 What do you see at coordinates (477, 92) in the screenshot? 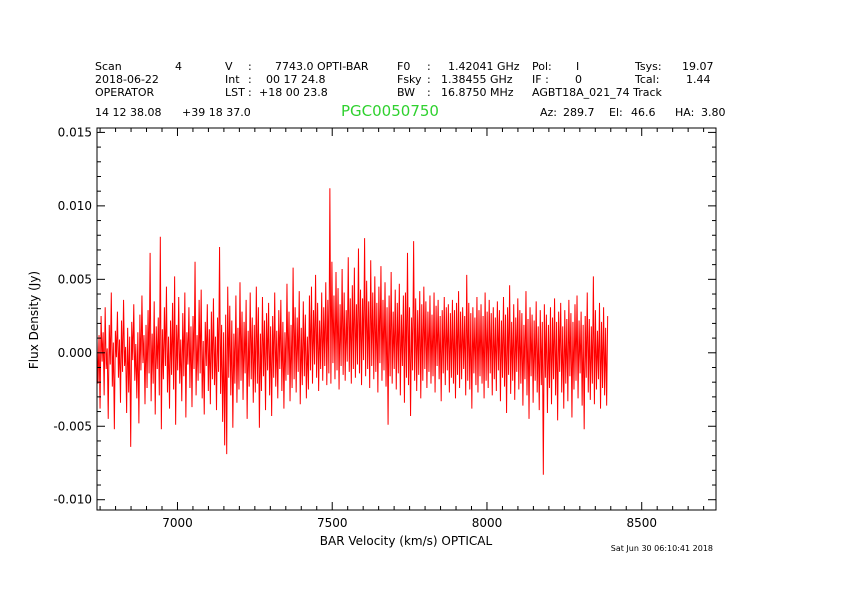
I see `bw-value: 16.8750 MHz` at bounding box center [477, 92].